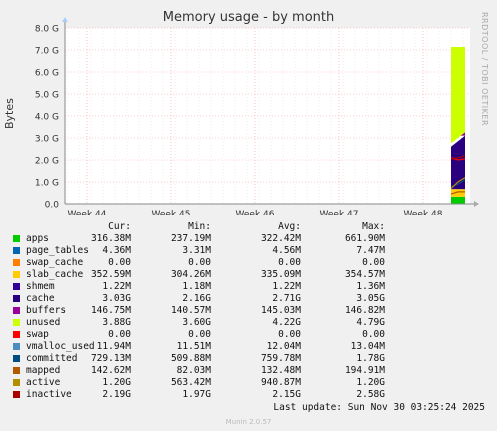  I want to click on legend-name: slab_cache, so click(55, 274).